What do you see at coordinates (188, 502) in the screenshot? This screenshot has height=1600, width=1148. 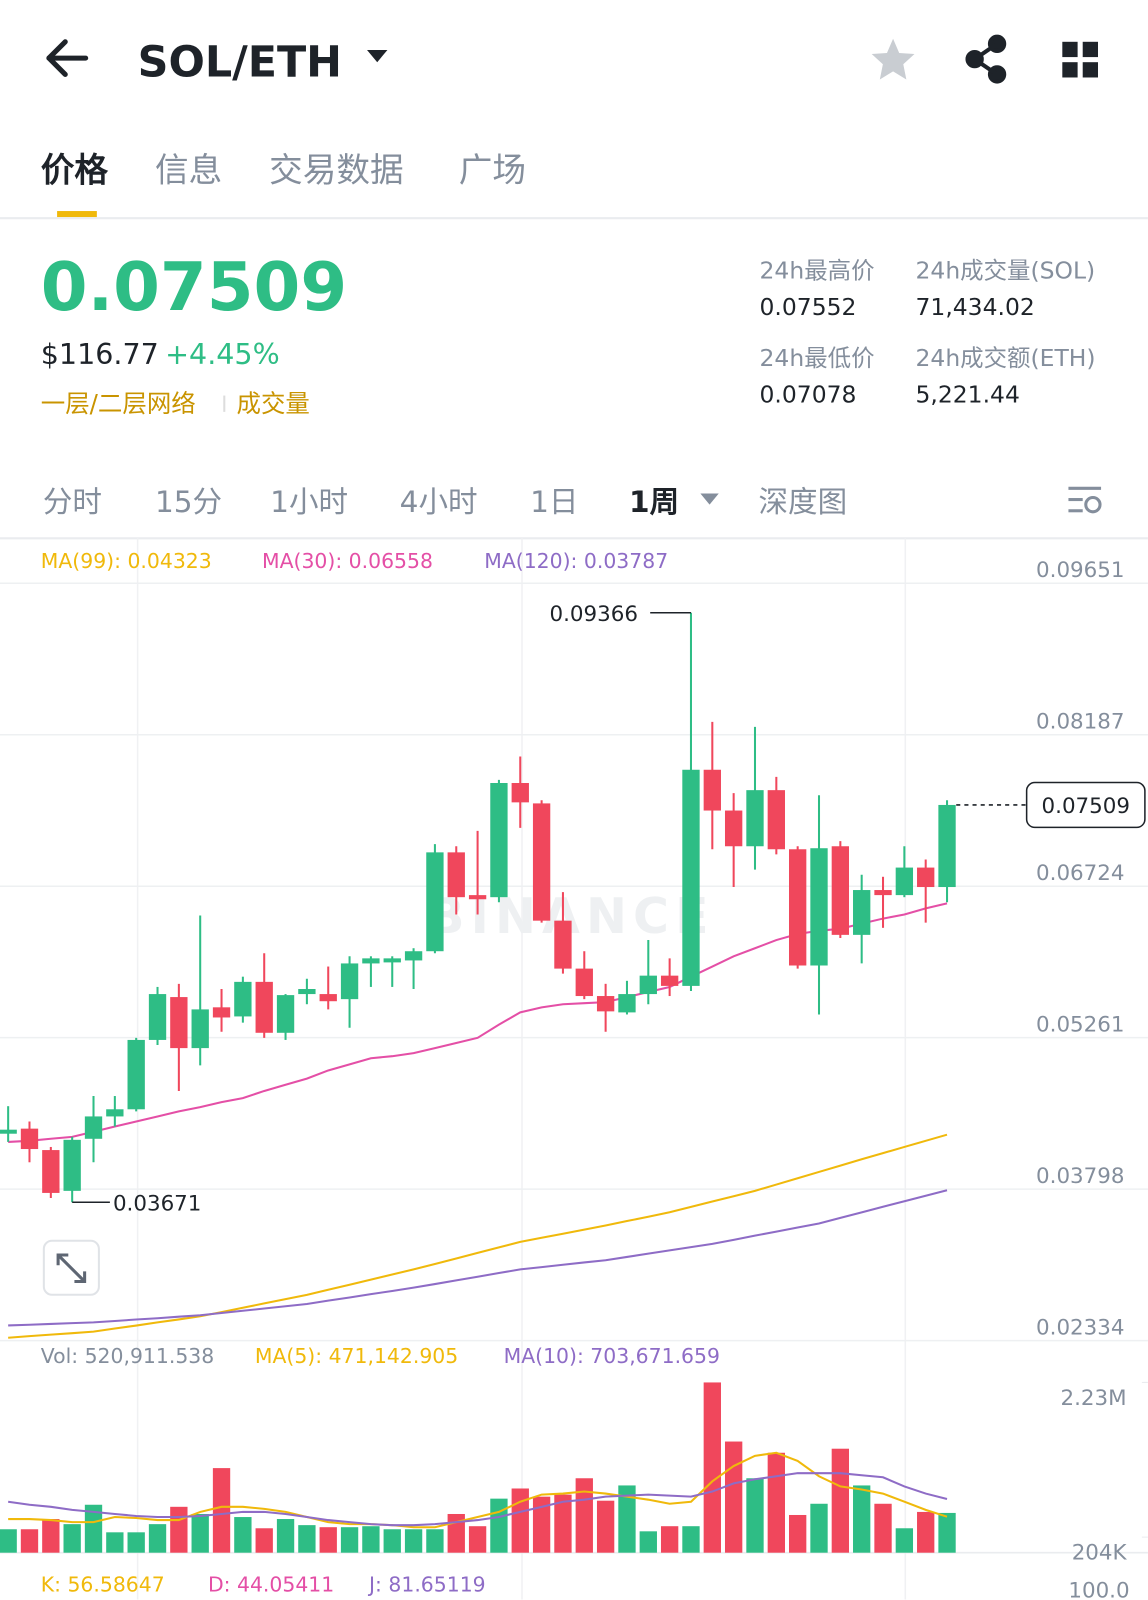 I see `timeframe: 15分` at bounding box center [188, 502].